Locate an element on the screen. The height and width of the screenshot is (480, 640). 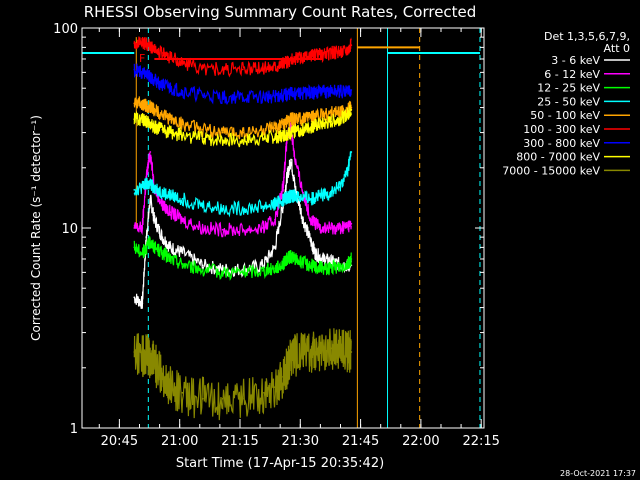
x-tick-label-6: 22:15 is located at coordinates (480, 441).